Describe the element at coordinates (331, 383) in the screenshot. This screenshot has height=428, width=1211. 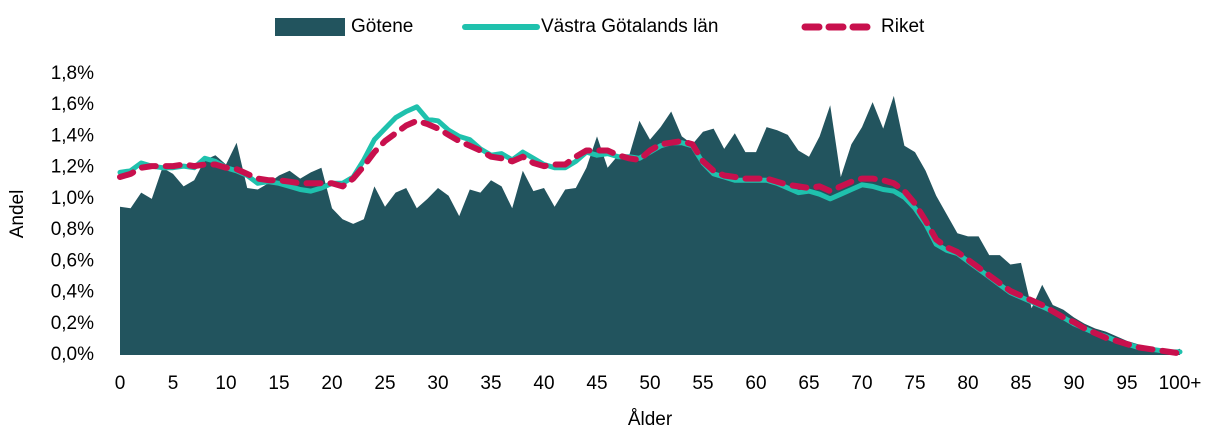
I see `x-tick-label: 20` at that location.